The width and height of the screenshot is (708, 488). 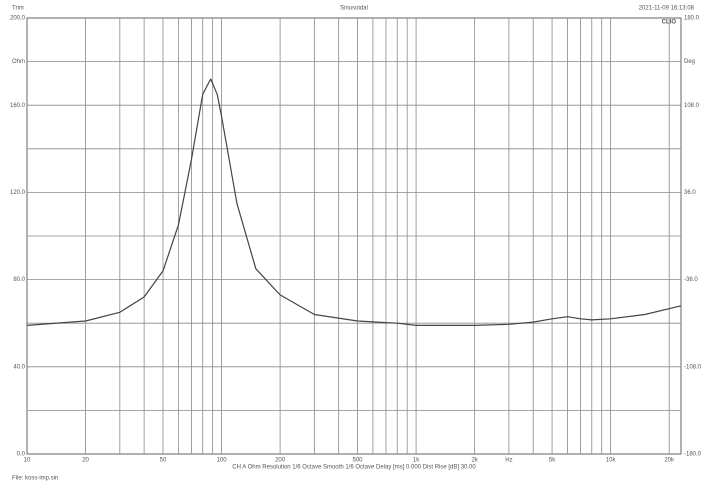 What do you see at coordinates (27, 461) in the screenshot?
I see `x-tick-label: 10` at bounding box center [27, 461].